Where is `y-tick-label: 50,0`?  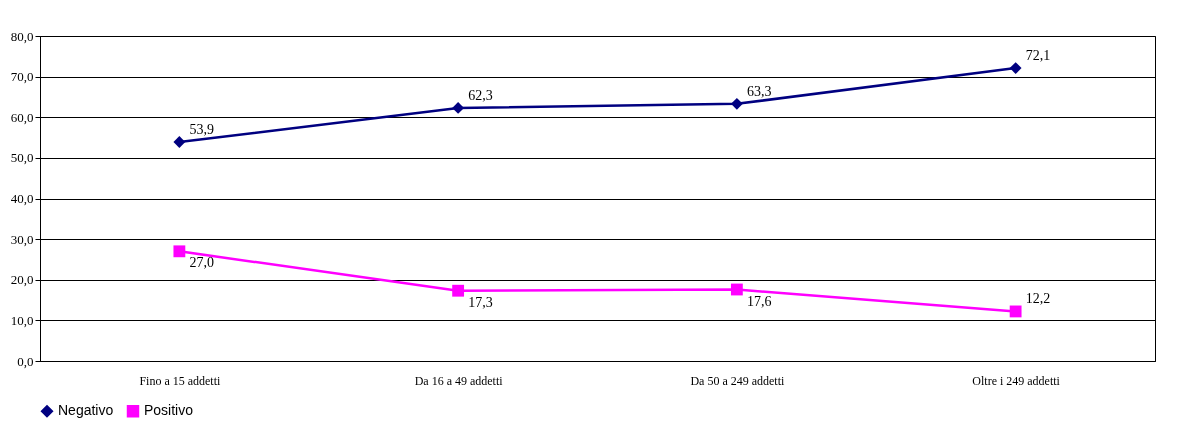 y-tick-label: 50,0 is located at coordinates (22, 158).